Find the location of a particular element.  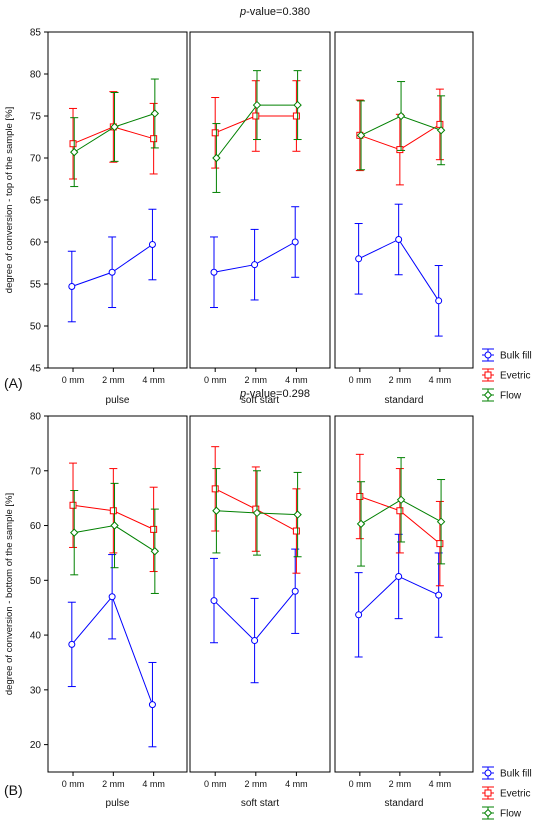

panel-label: (B) is located at coordinates (13, 790).